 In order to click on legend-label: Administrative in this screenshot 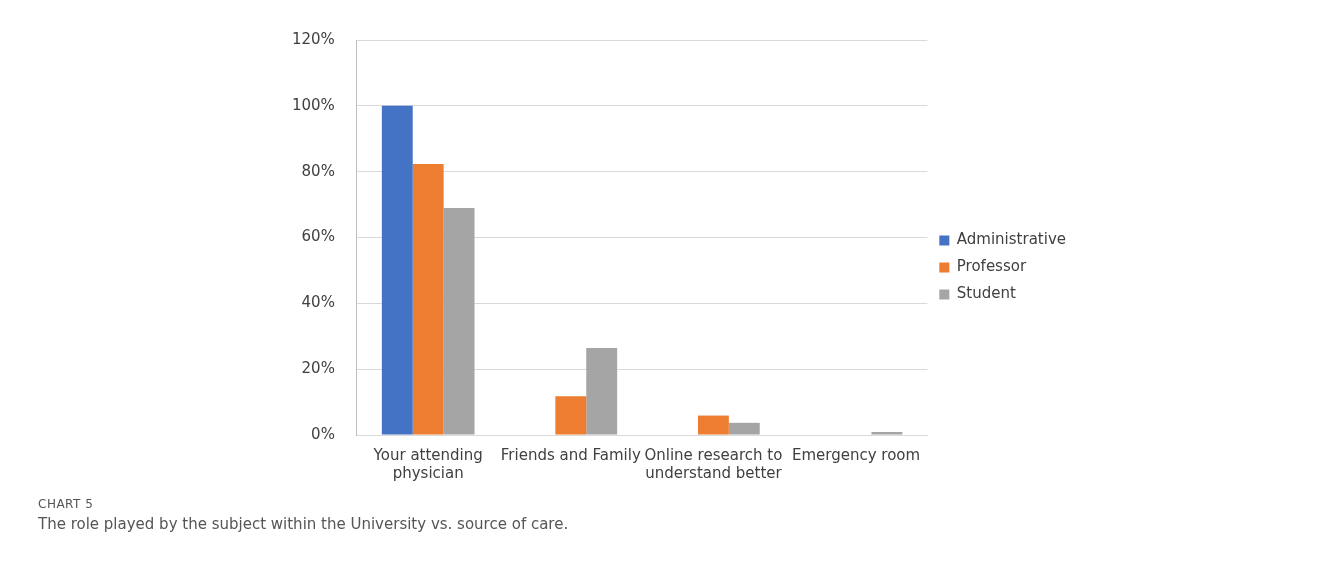, I will do `click(1011, 239)`.